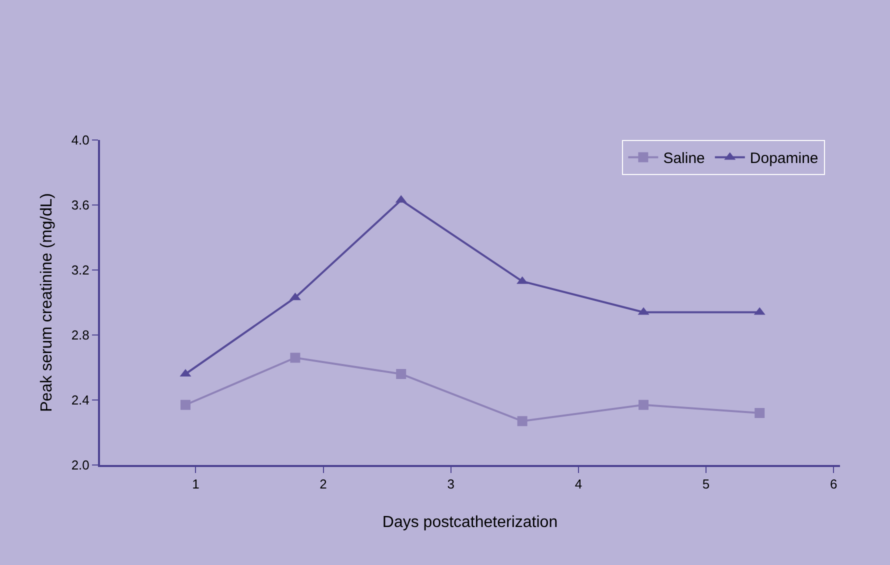 This screenshot has width=890, height=565. Describe the element at coordinates (450, 484) in the screenshot. I see `x-tick-label: 3` at that location.